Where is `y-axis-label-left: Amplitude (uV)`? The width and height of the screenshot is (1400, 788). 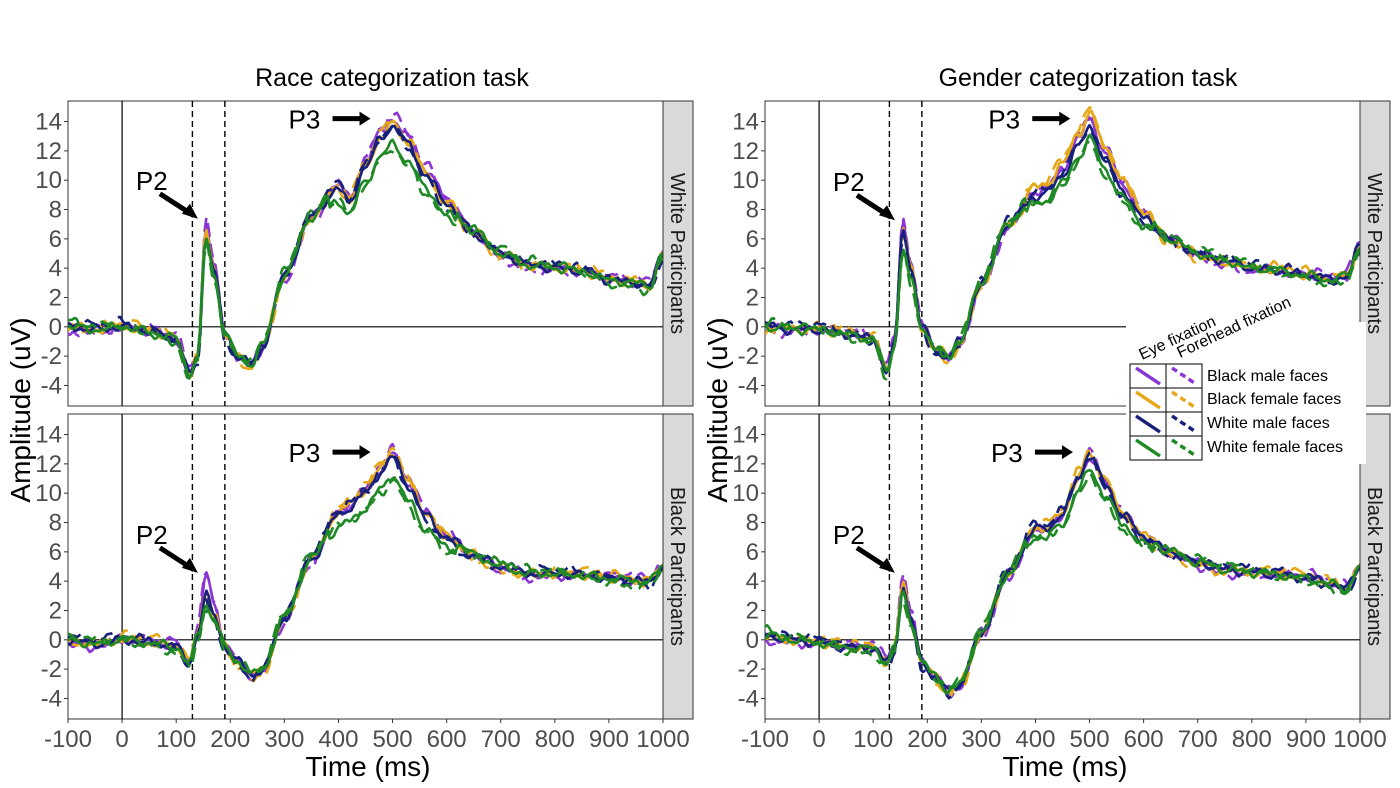 y-axis-label-left: Amplitude (uV) is located at coordinates (20, 409).